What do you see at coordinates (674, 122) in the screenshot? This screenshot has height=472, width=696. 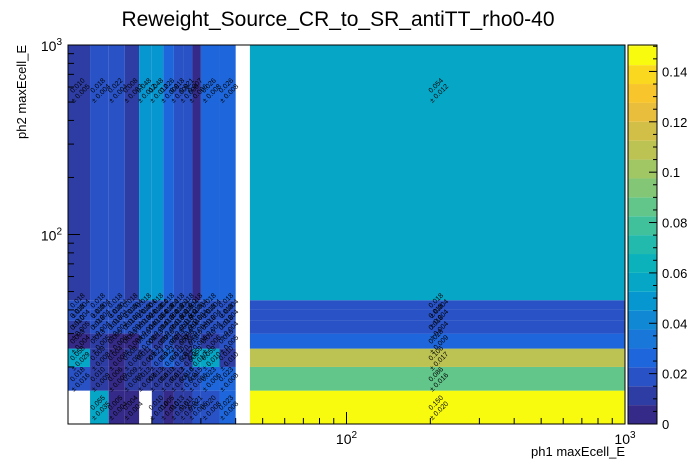 I see `color-scale-tick-label: 0.12` at bounding box center [674, 122].